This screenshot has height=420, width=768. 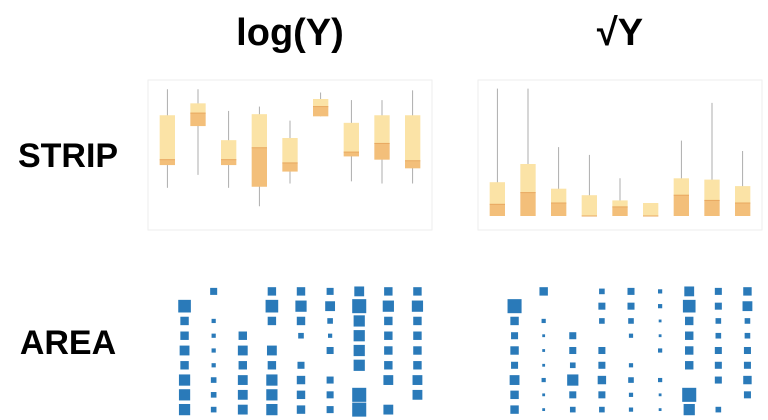 What do you see at coordinates (68, 343) in the screenshot?
I see `row-heading: AREA` at bounding box center [68, 343].